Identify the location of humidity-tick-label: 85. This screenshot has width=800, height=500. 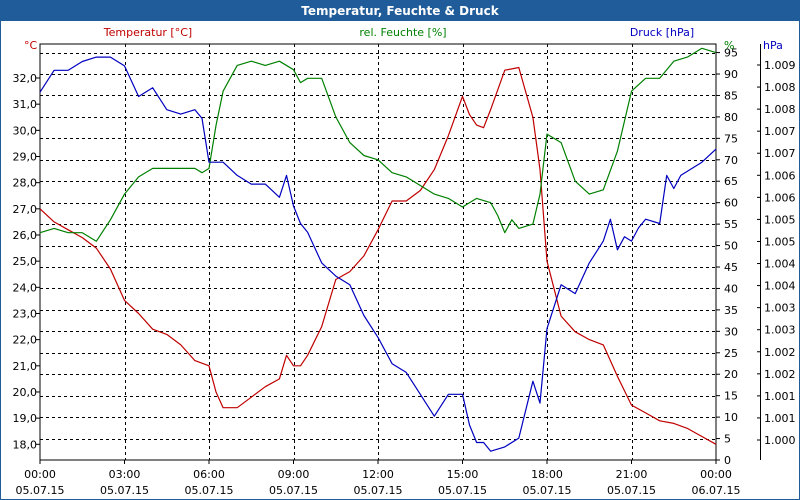
(731, 95).